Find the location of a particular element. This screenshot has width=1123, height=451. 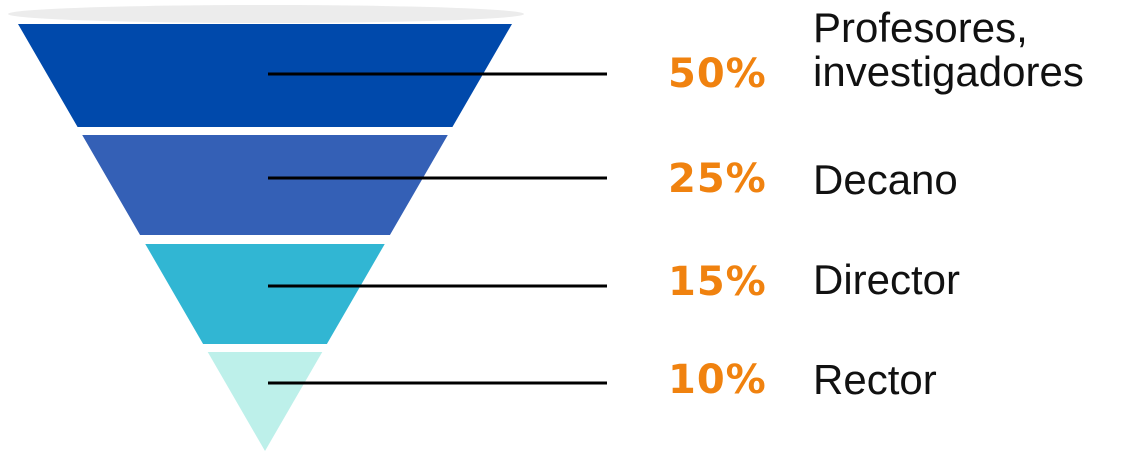

stage-percent-decano: 25% is located at coordinates (717, 179).